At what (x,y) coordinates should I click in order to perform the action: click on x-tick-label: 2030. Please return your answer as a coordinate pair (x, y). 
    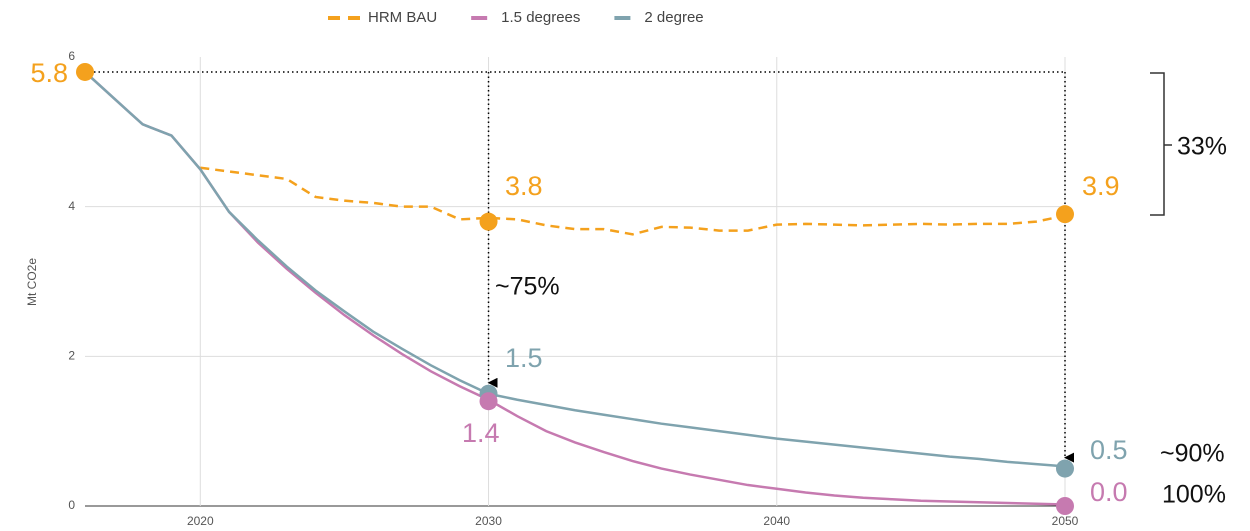
    Looking at the image, I should click on (488, 521).